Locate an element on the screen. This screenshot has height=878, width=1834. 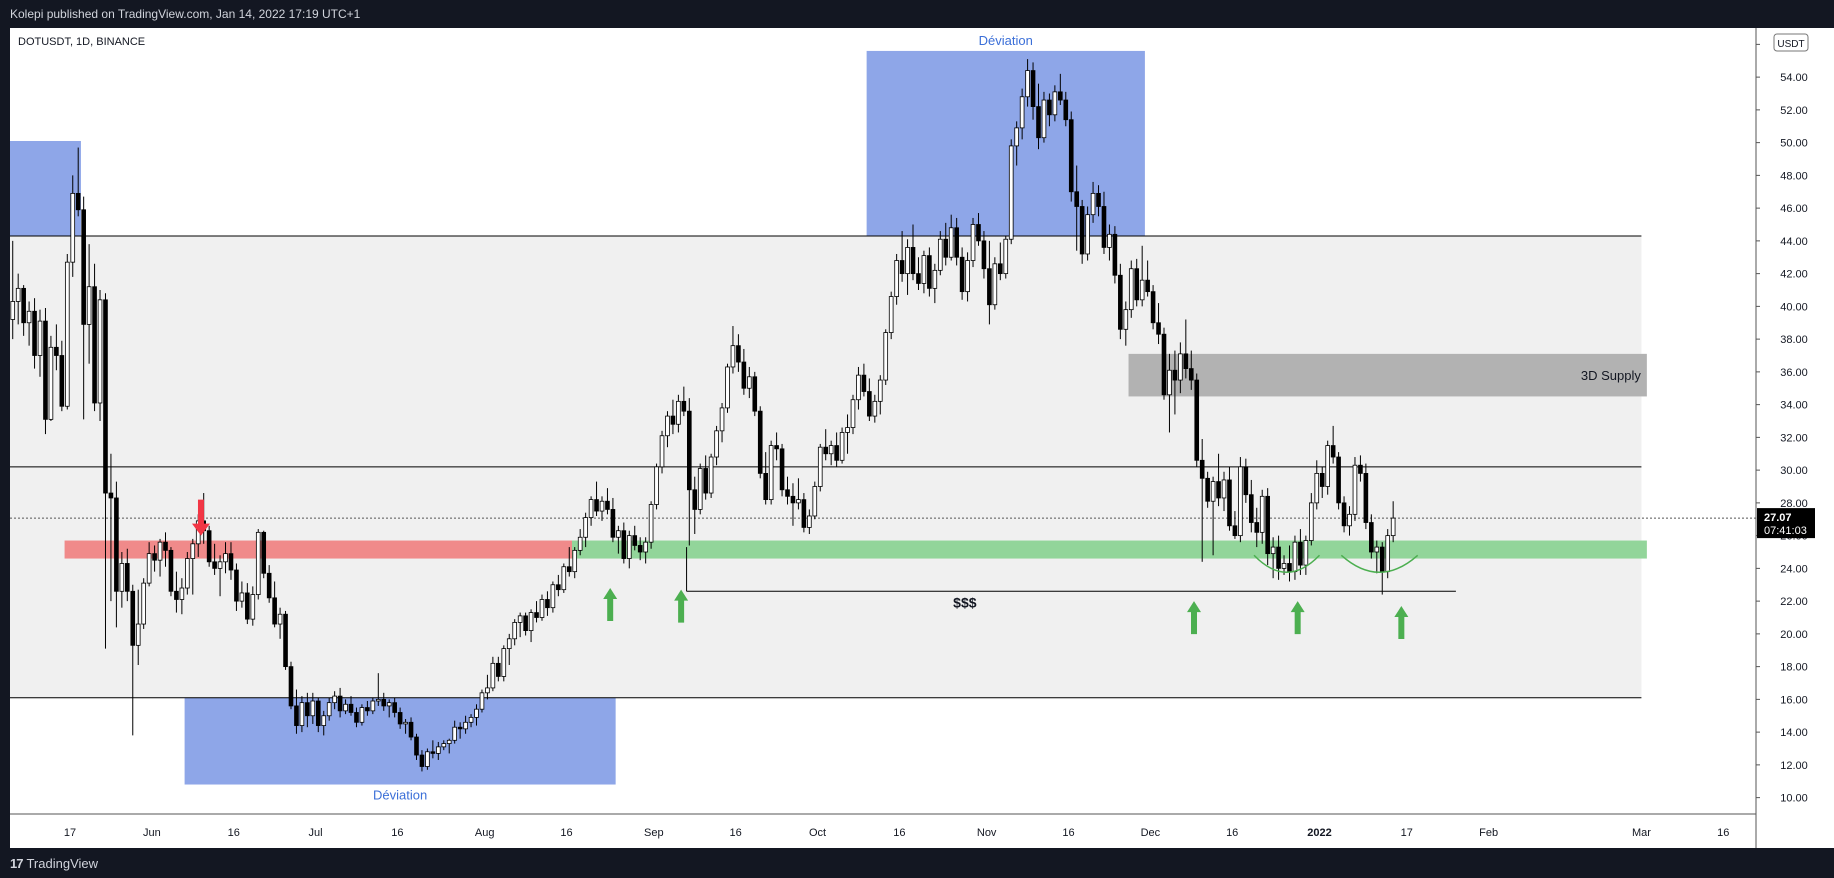
supply-label: 3D Supply is located at coordinates (1611, 375).